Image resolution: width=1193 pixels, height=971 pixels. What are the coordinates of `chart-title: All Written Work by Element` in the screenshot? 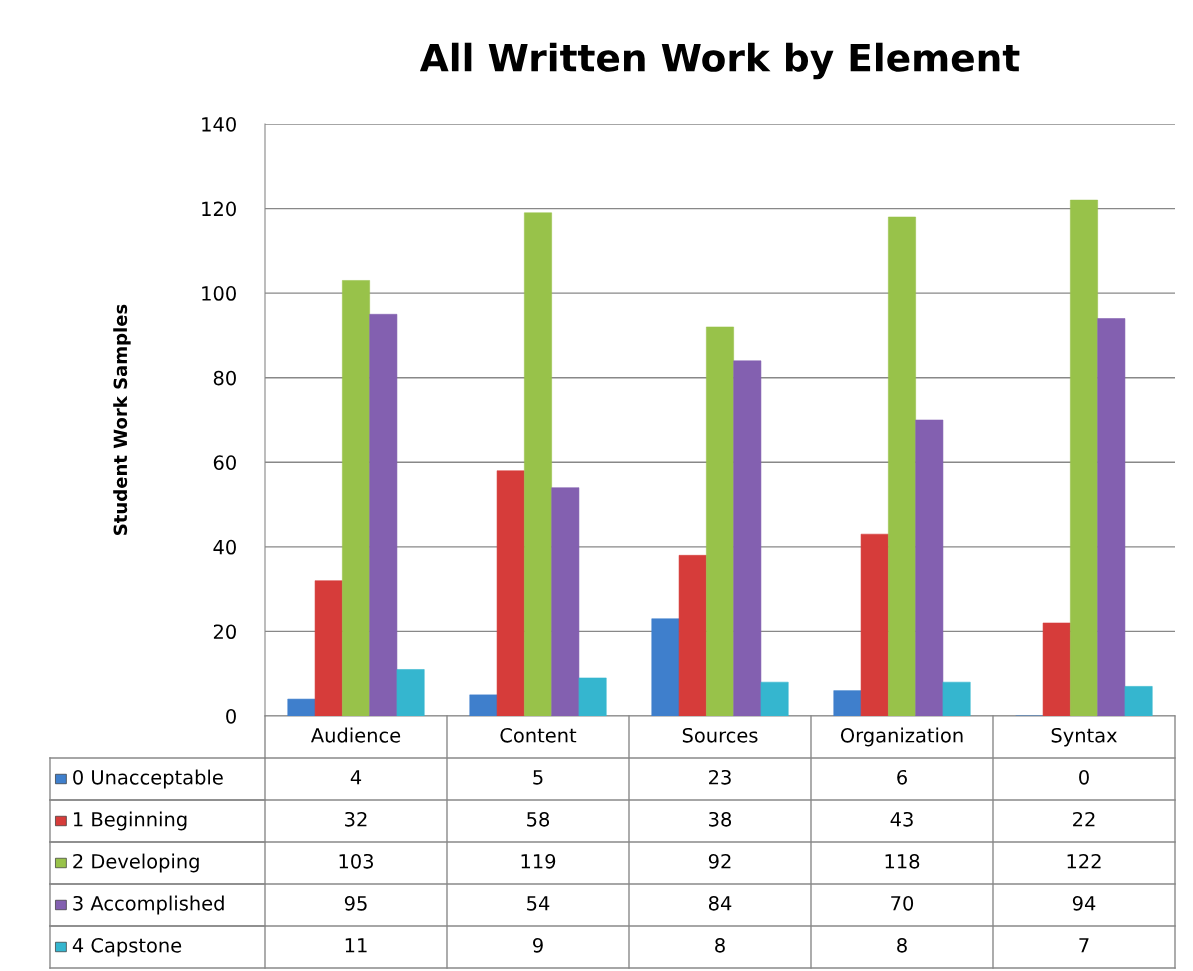 It's located at (719, 61).